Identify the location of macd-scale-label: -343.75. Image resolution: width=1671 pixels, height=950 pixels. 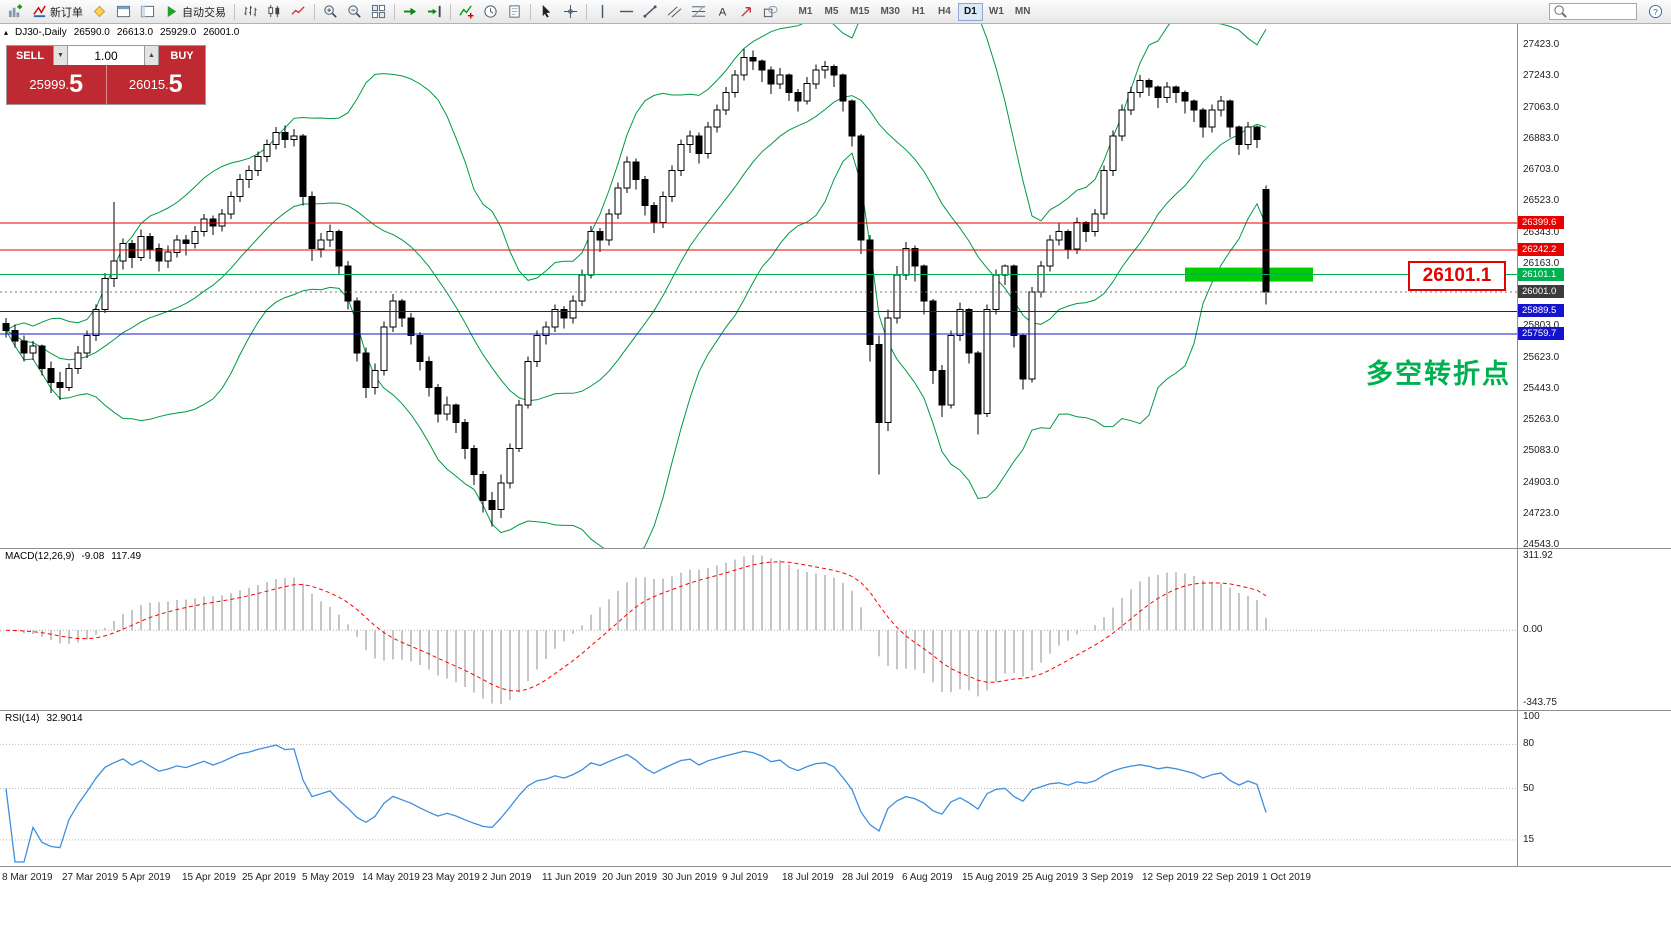
(1540, 702).